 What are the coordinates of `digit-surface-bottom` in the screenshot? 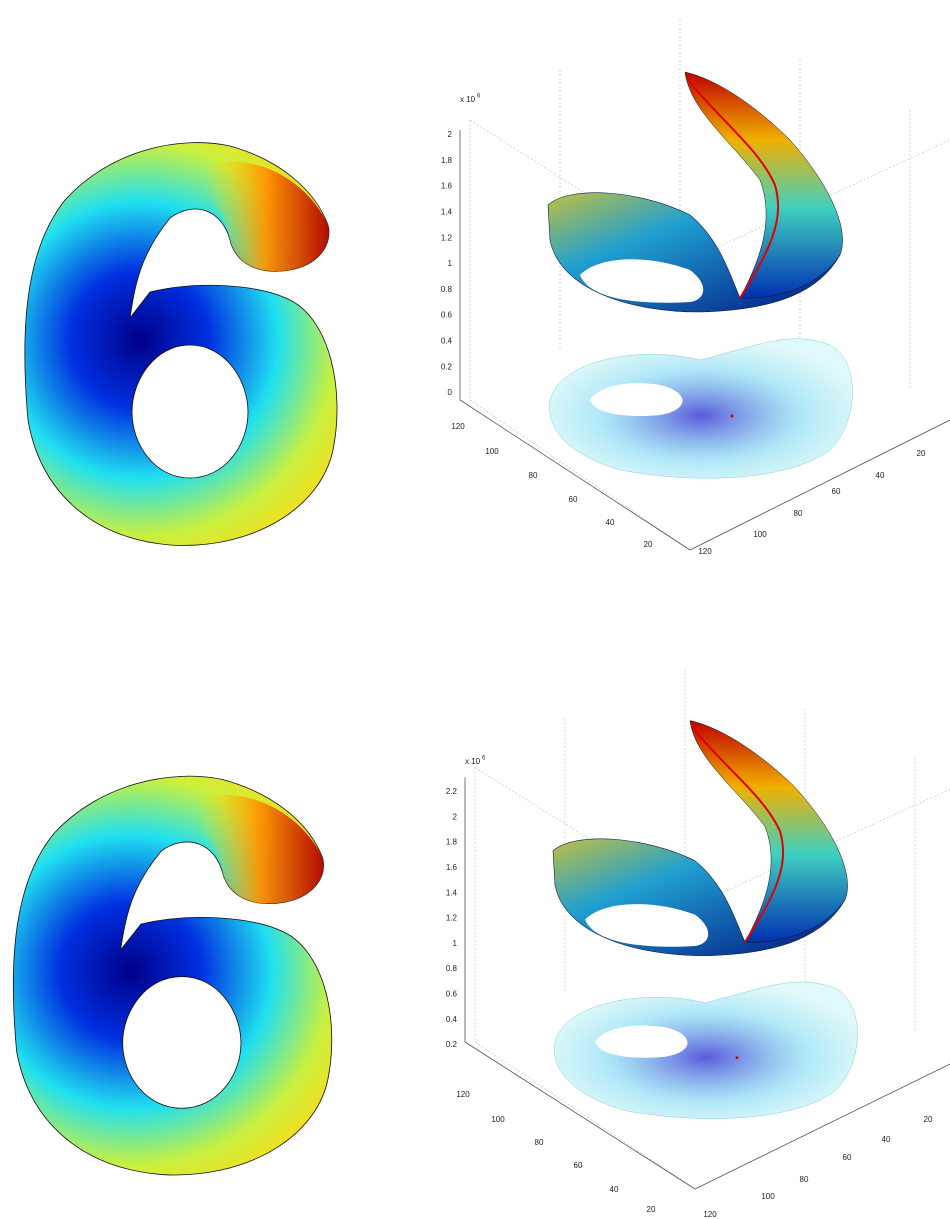 It's located at (172, 975).